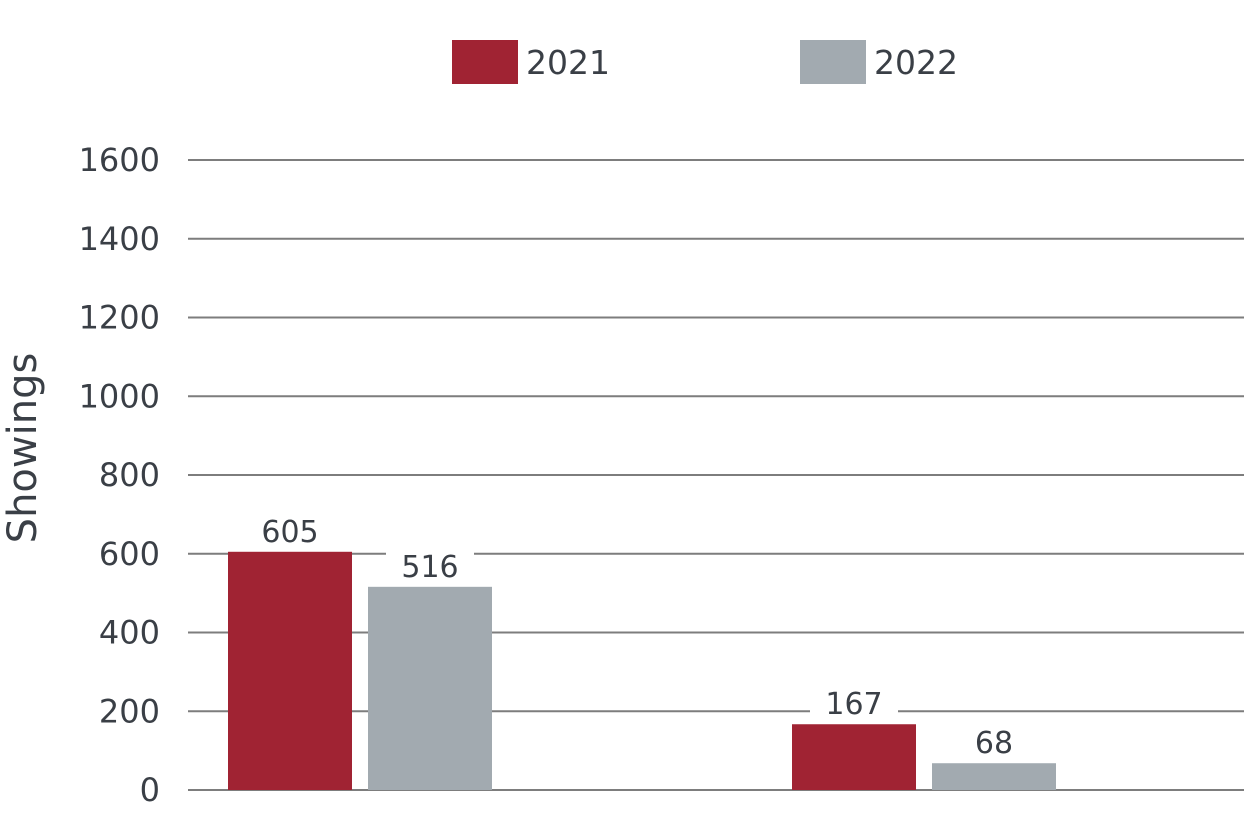 This screenshot has width=1248, height=822. I want to click on legend-label-2021: 2021, so click(568, 62).